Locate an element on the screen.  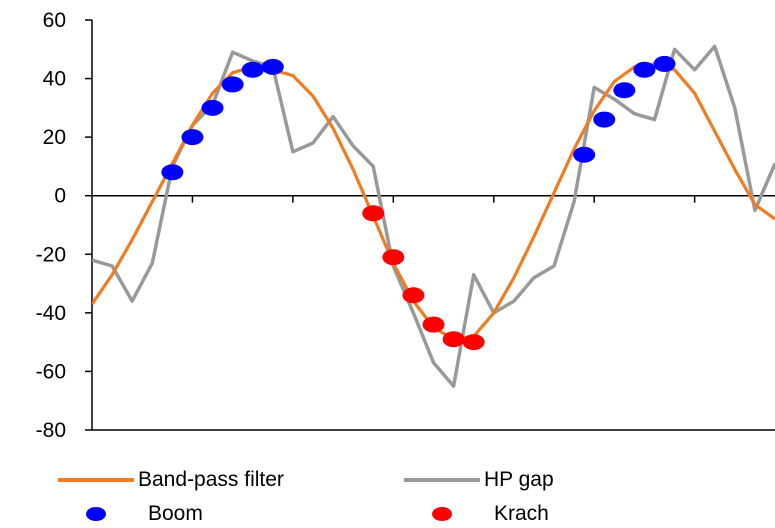
legend-label-hp-gap: HP gap is located at coordinates (519, 479).